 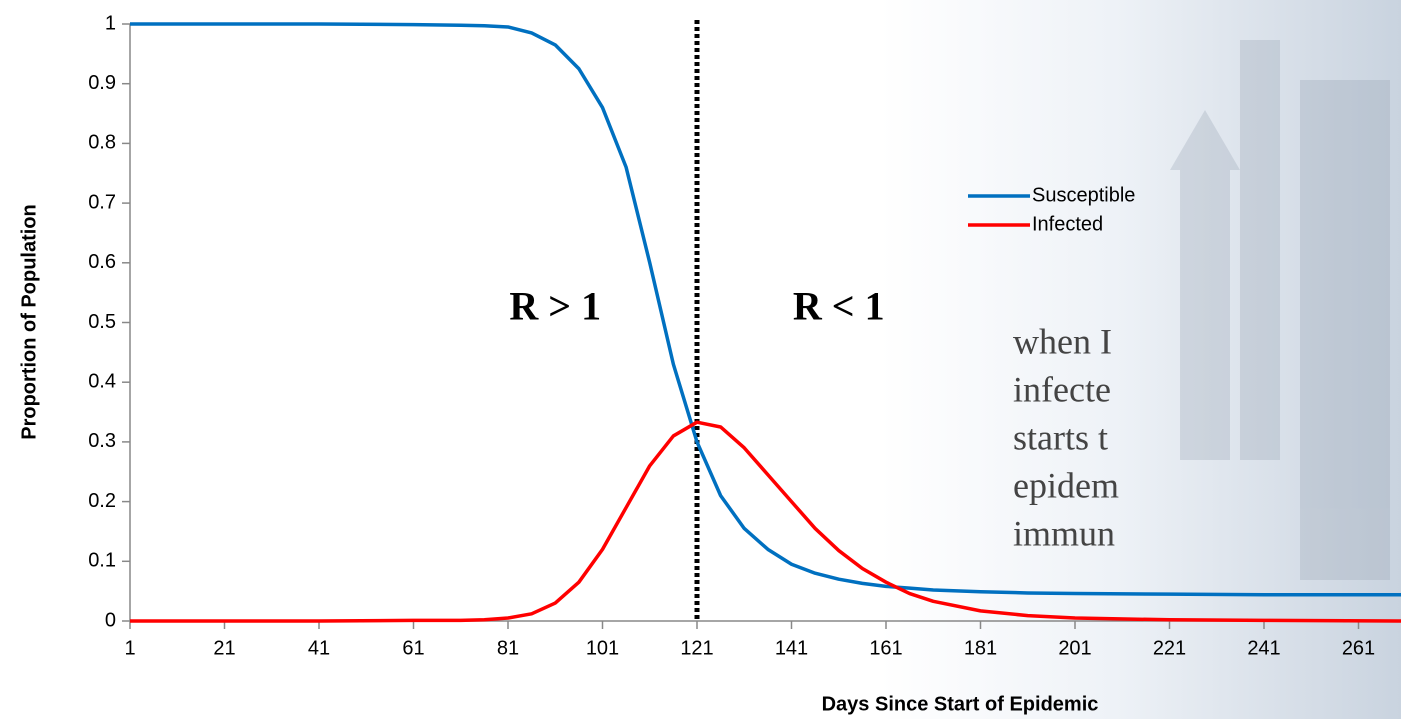 What do you see at coordinates (102, 381) in the screenshot?
I see `y-tick-label: 0.4` at bounding box center [102, 381].